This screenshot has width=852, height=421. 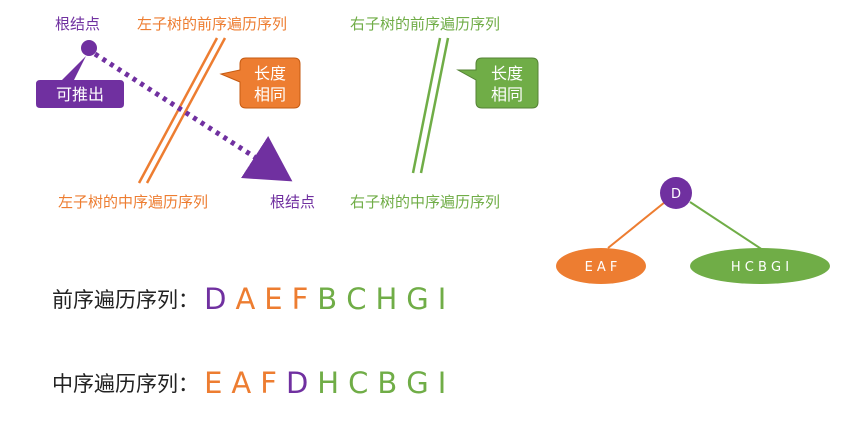 What do you see at coordinates (417, 383) in the screenshot?
I see `inorder-letter: G` at bounding box center [417, 383].